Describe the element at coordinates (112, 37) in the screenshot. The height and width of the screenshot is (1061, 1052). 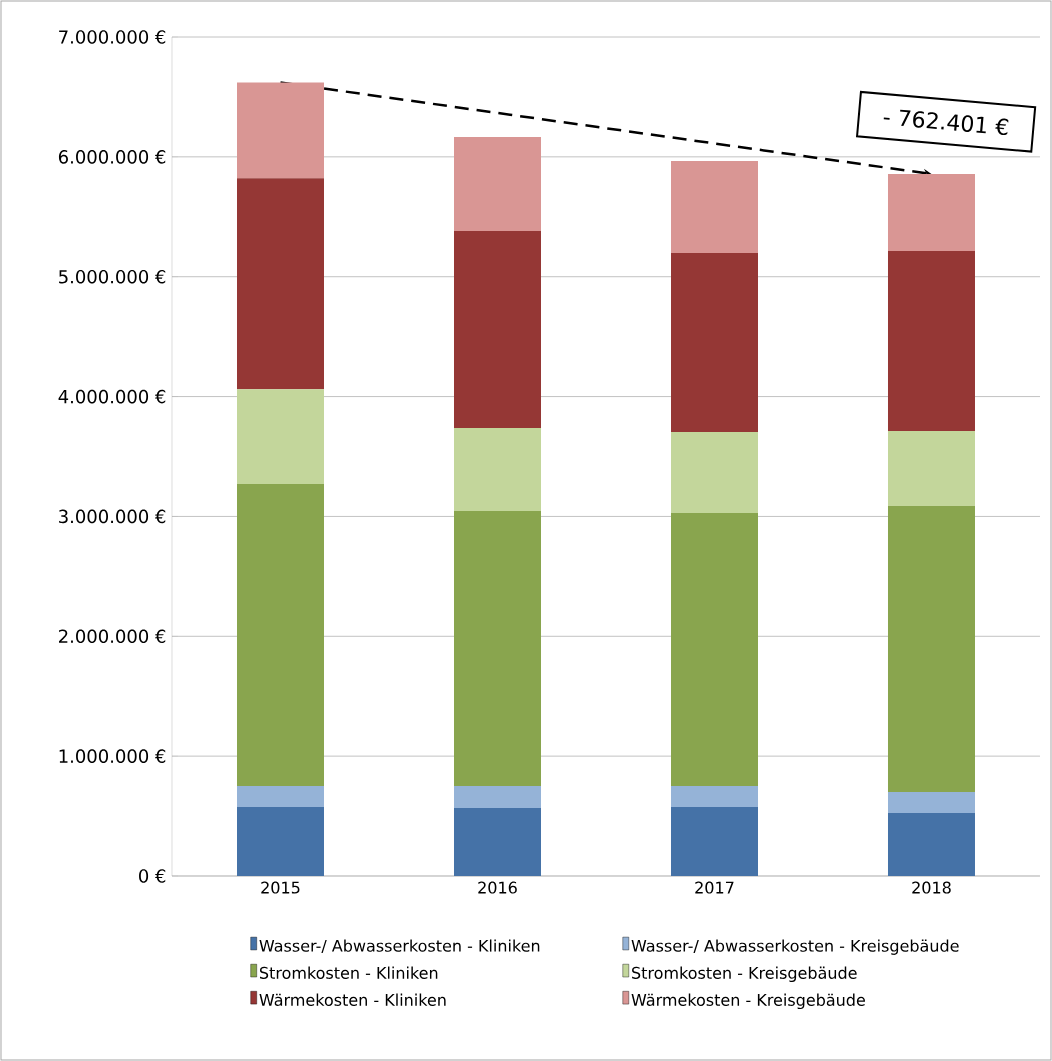
I see `y-tick-label: 7.000.000 €` at that location.